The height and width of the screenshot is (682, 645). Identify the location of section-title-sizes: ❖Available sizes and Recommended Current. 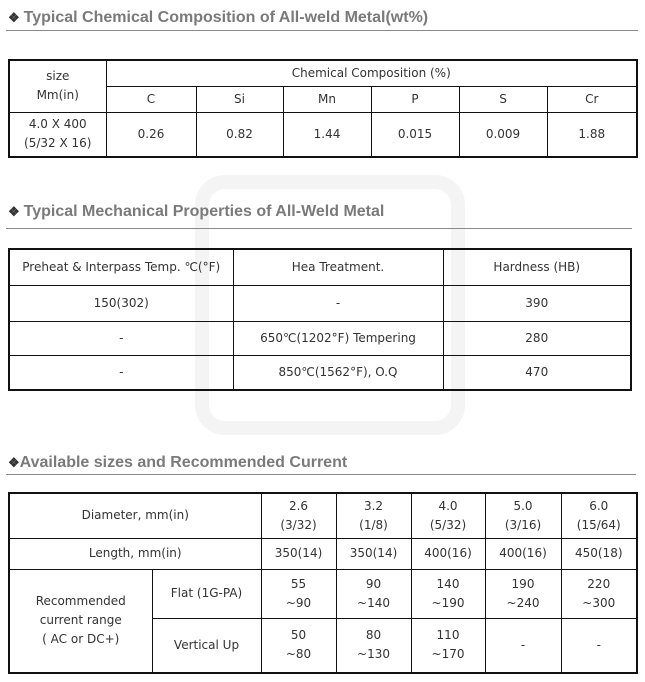
(177, 463).